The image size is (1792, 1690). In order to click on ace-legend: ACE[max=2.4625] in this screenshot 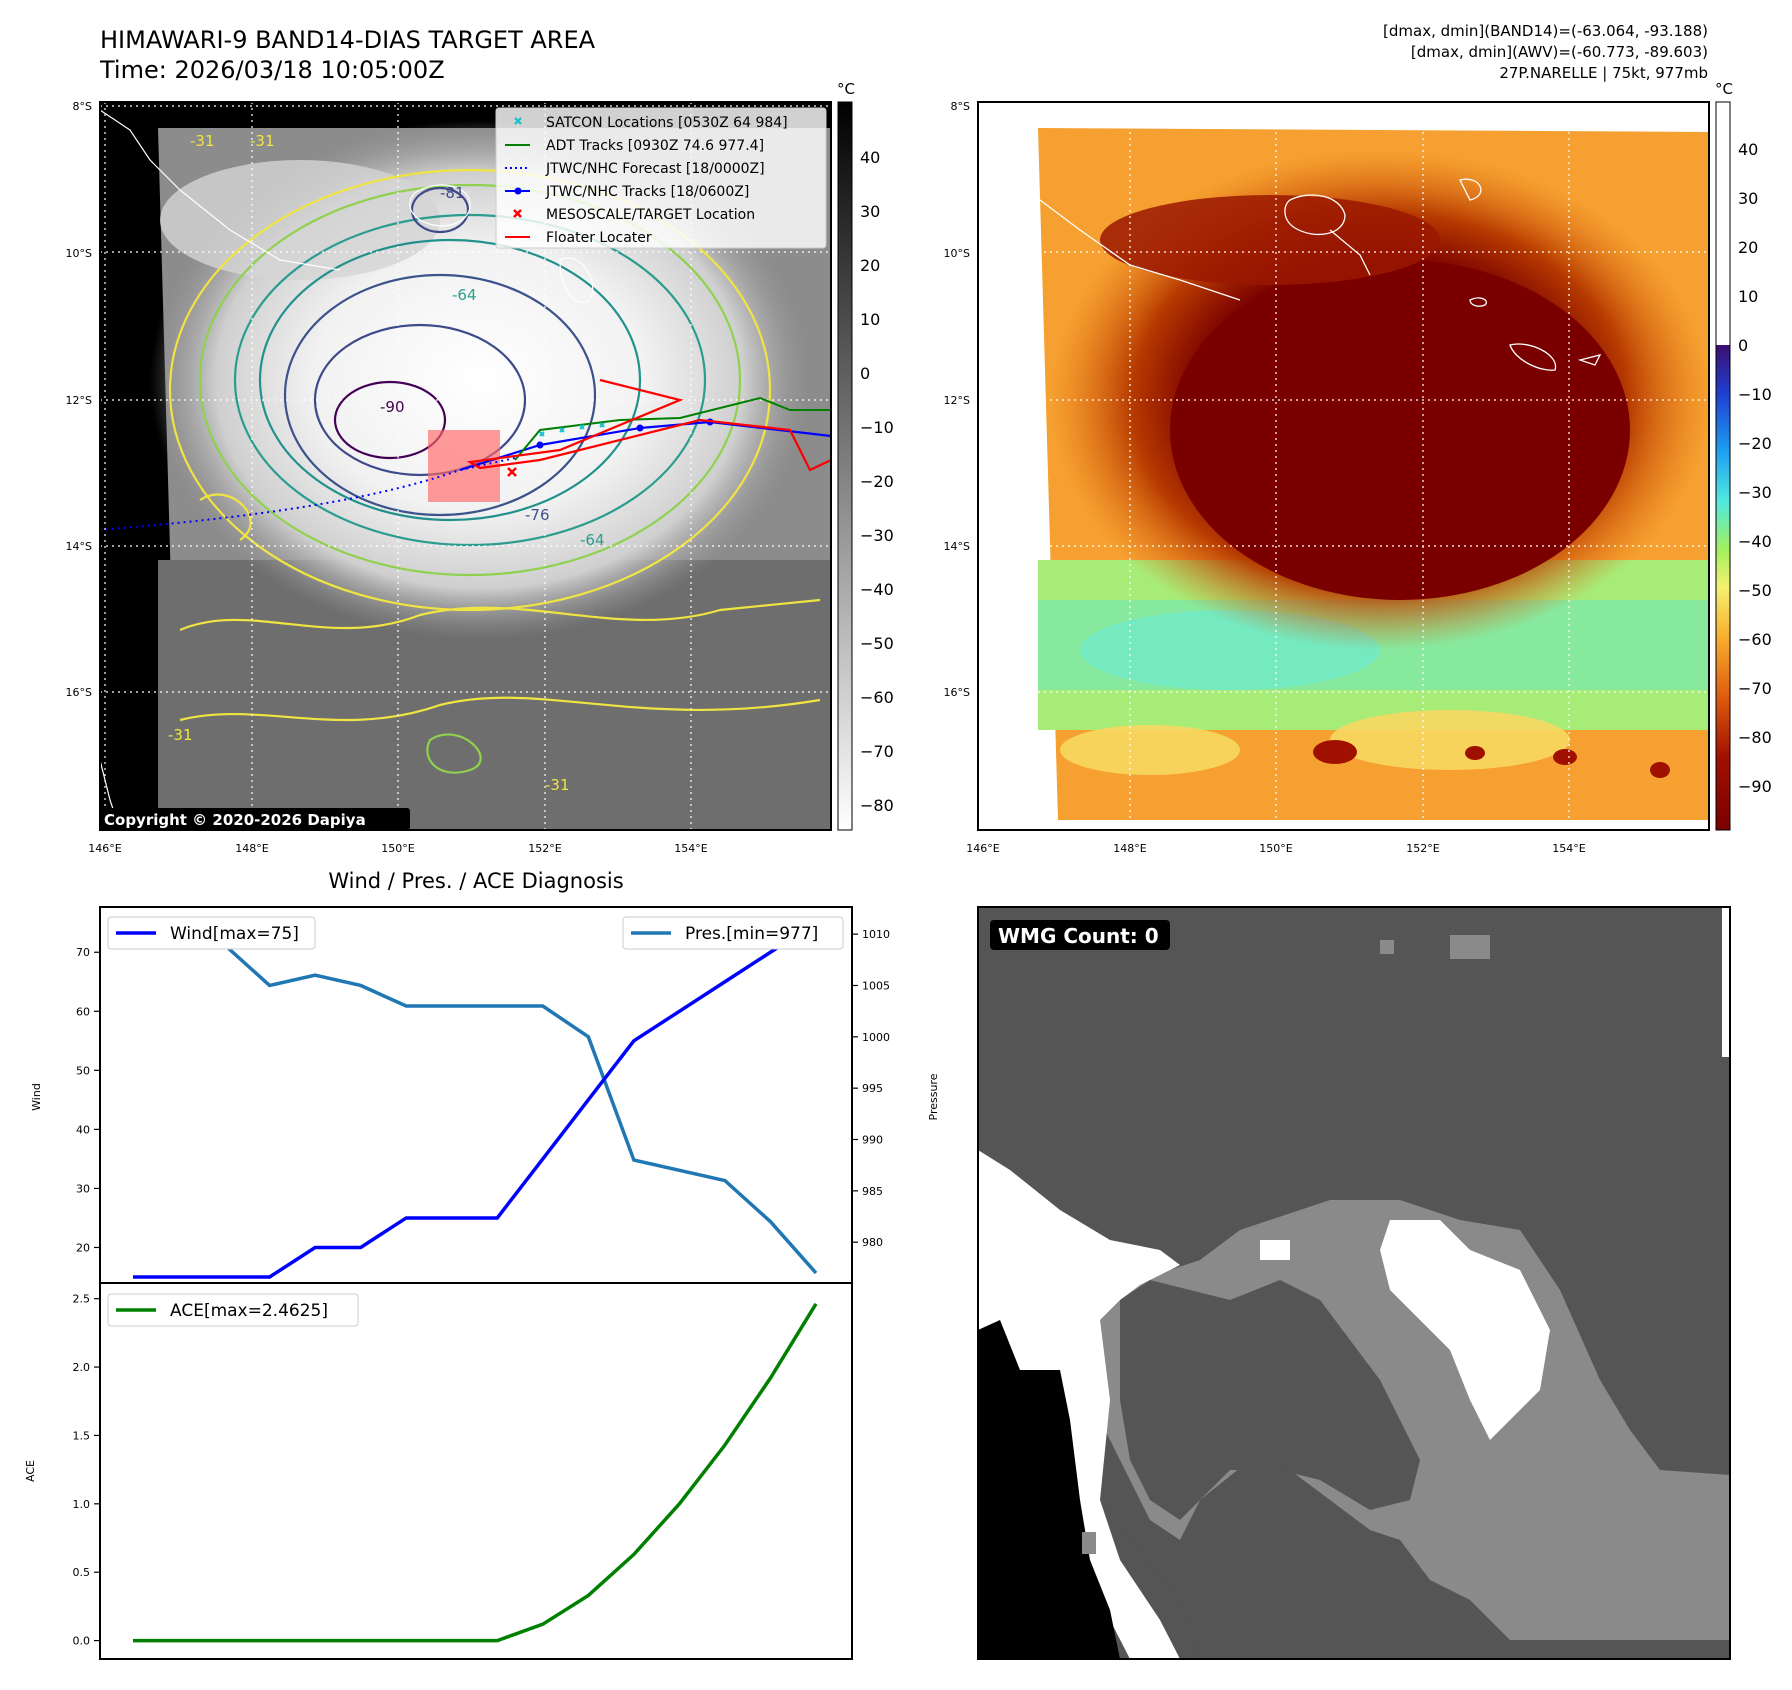, I will do `click(249, 1311)`.